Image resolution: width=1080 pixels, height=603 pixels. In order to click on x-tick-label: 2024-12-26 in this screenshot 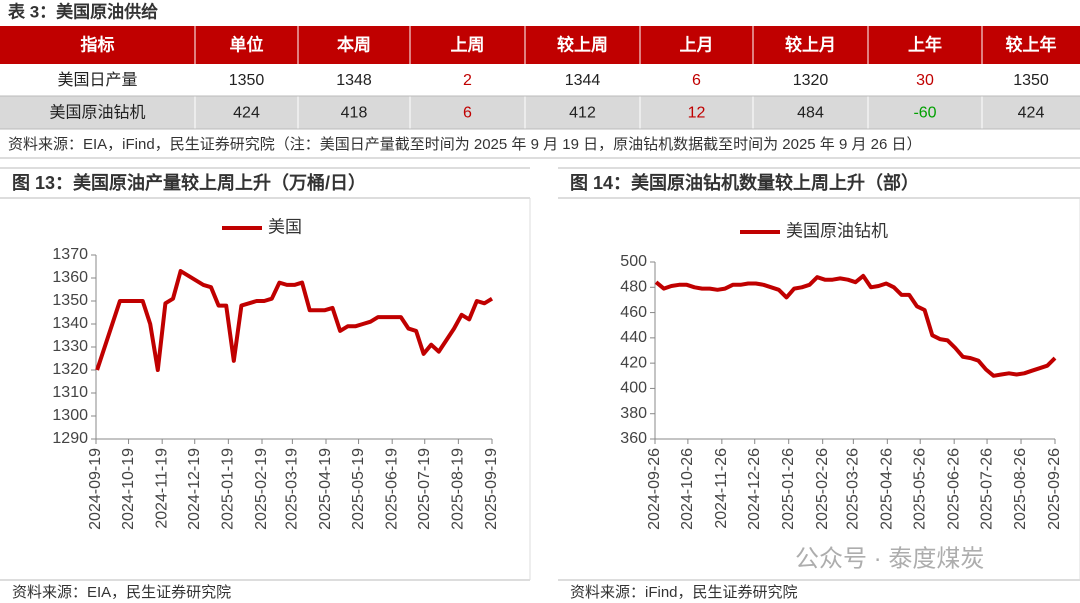, I will do `click(754, 489)`.